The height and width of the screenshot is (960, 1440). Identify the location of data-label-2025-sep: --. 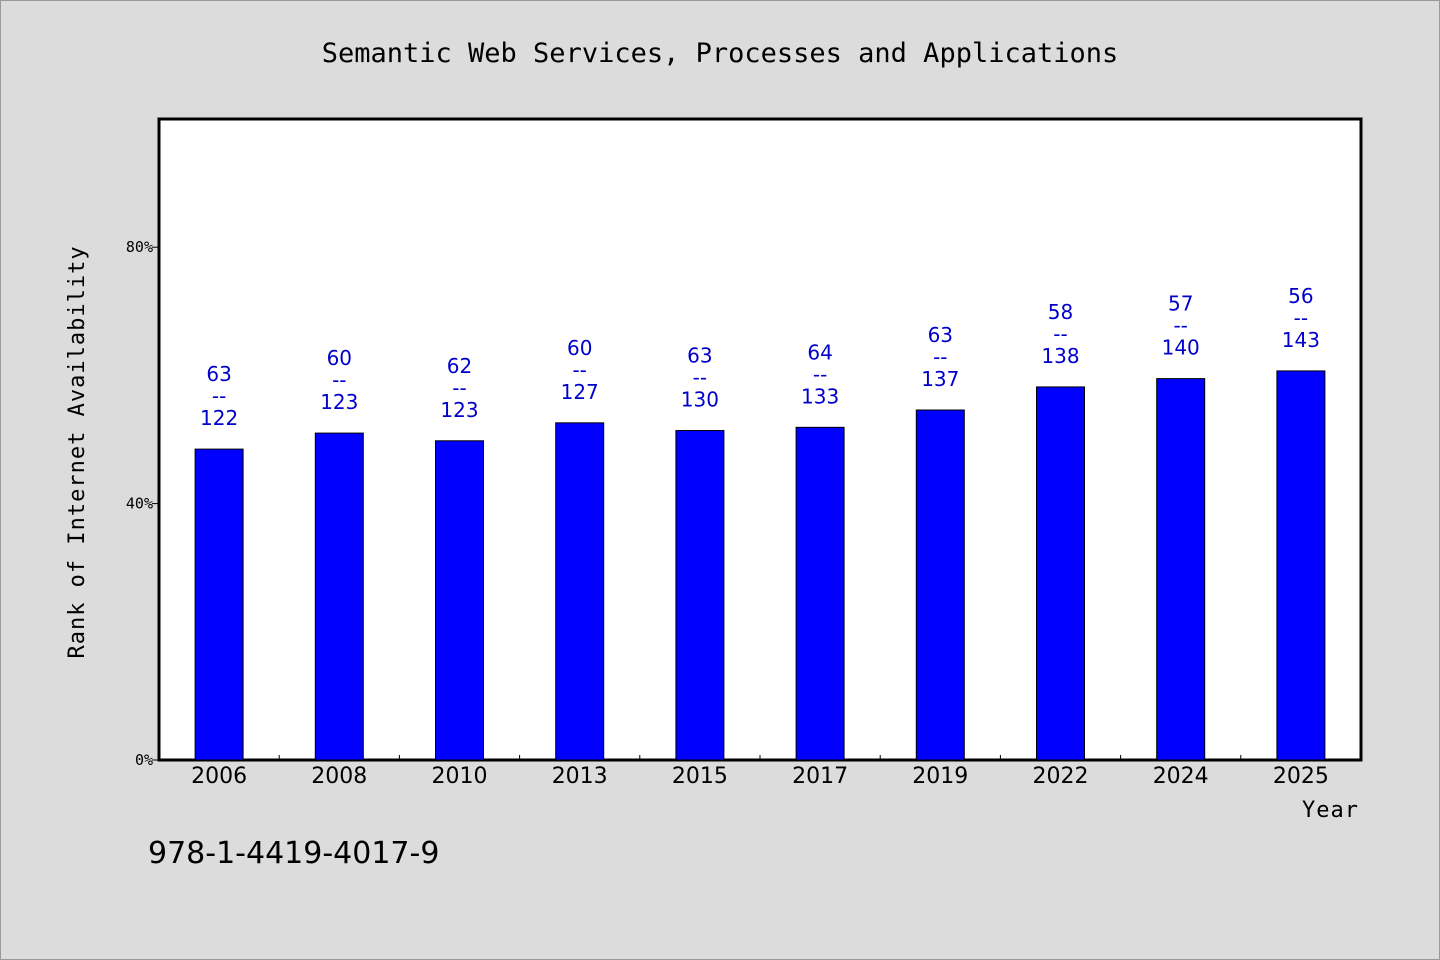
(1301, 318).